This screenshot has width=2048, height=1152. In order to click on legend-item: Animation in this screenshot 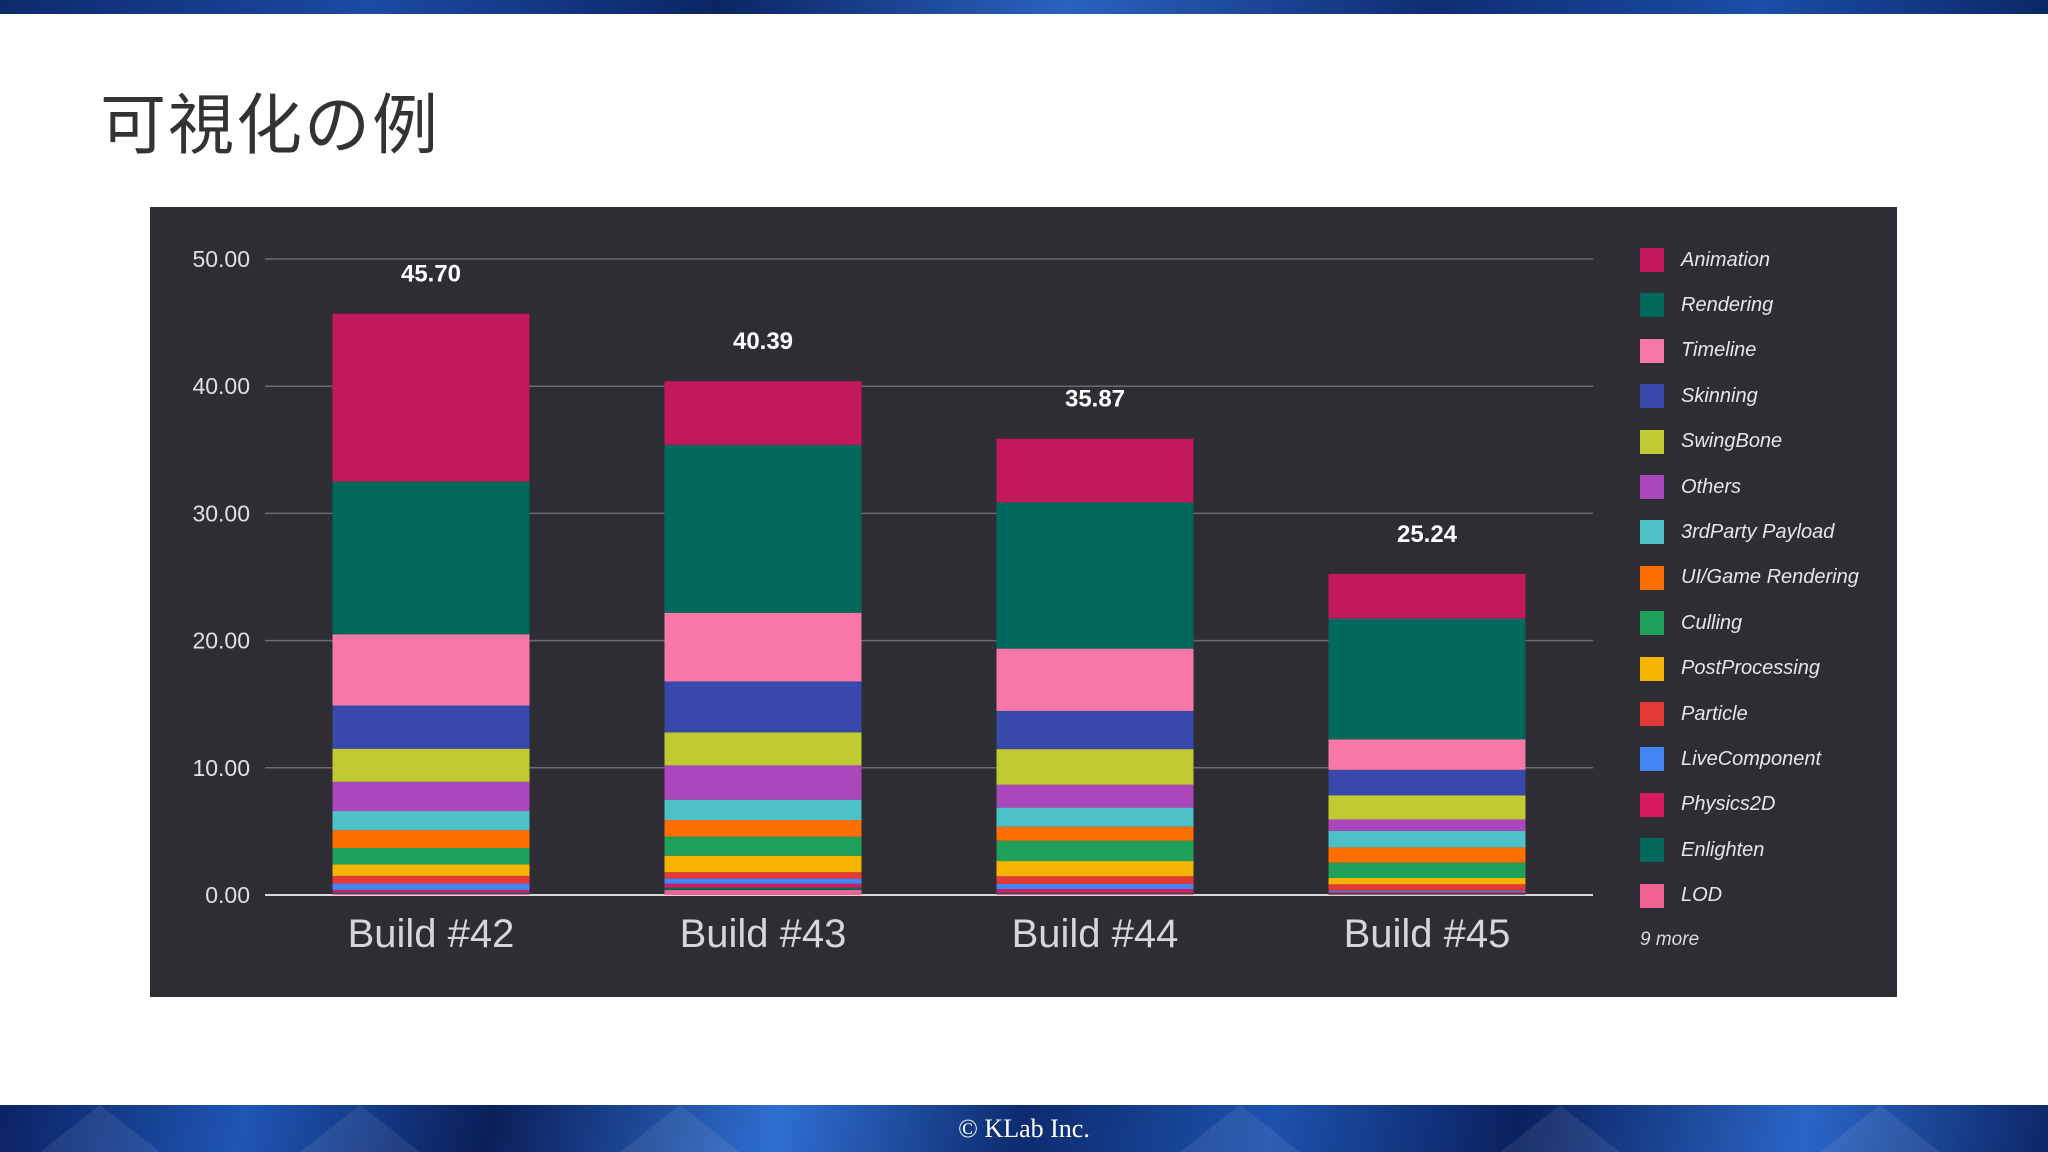, I will do `click(1705, 260)`.